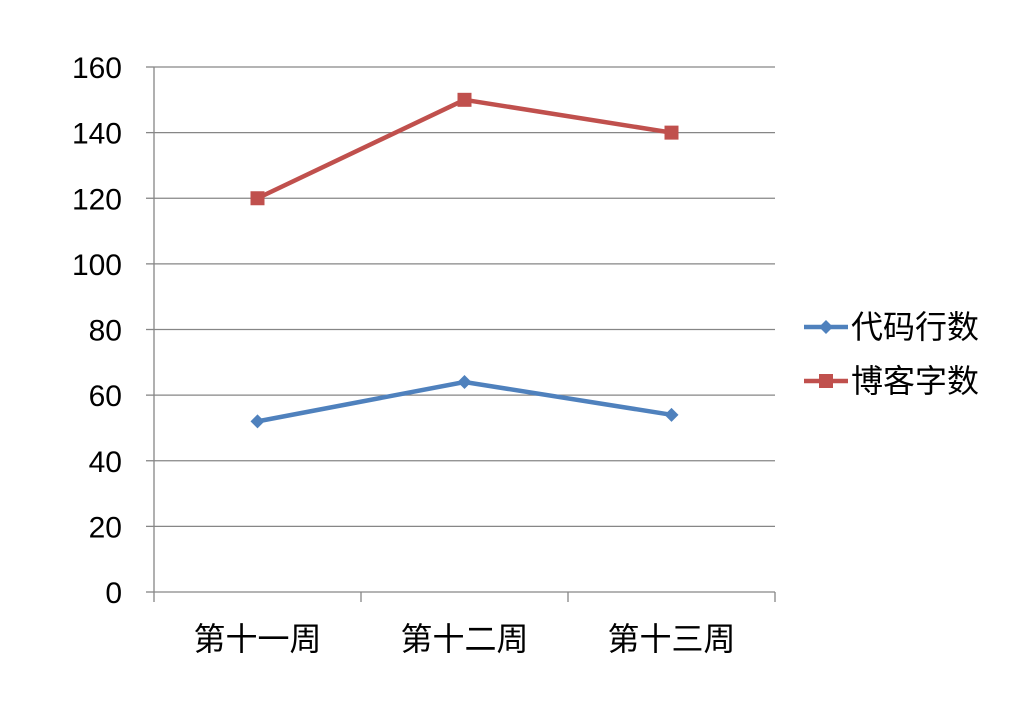 This screenshot has height=703, width=1018. Describe the element at coordinates (113, 593) in the screenshot. I see `y-tick-label: 0` at that location.